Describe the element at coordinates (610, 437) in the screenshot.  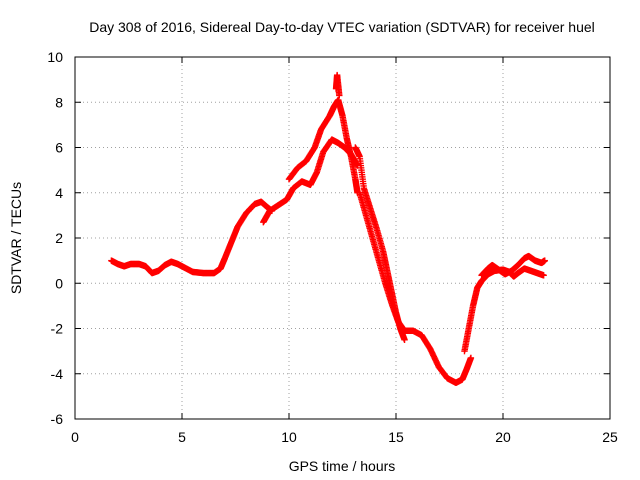
I see `x-tick-label: 25` at that location.